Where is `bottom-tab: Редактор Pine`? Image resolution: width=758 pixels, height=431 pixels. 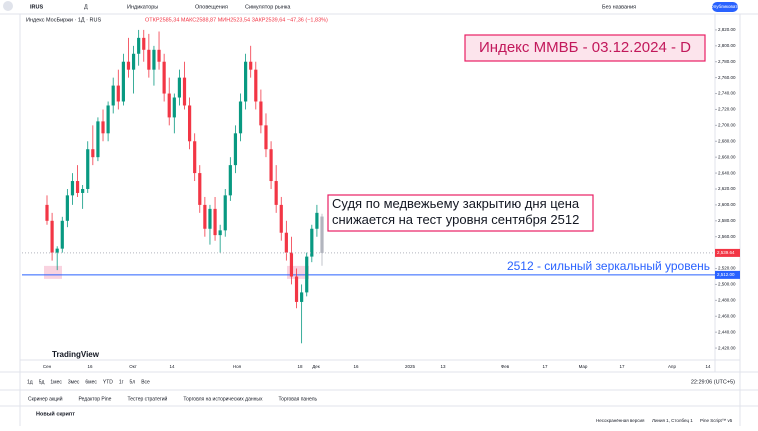
bottom-tab: Редактор Pine is located at coordinates (95, 399).